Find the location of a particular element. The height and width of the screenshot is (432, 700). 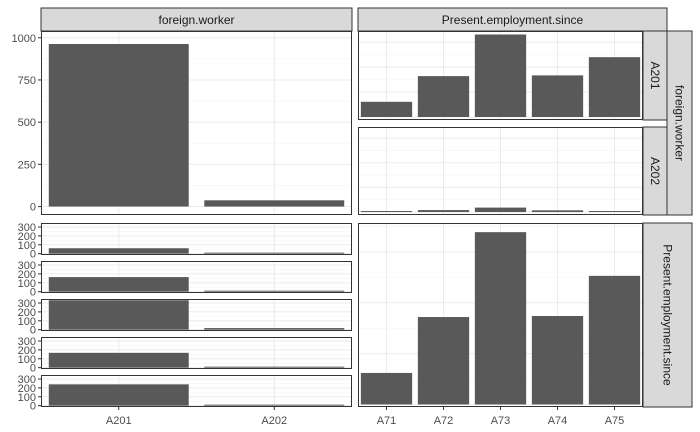

employment-diag-bar-a74 is located at coordinates (557, 360).